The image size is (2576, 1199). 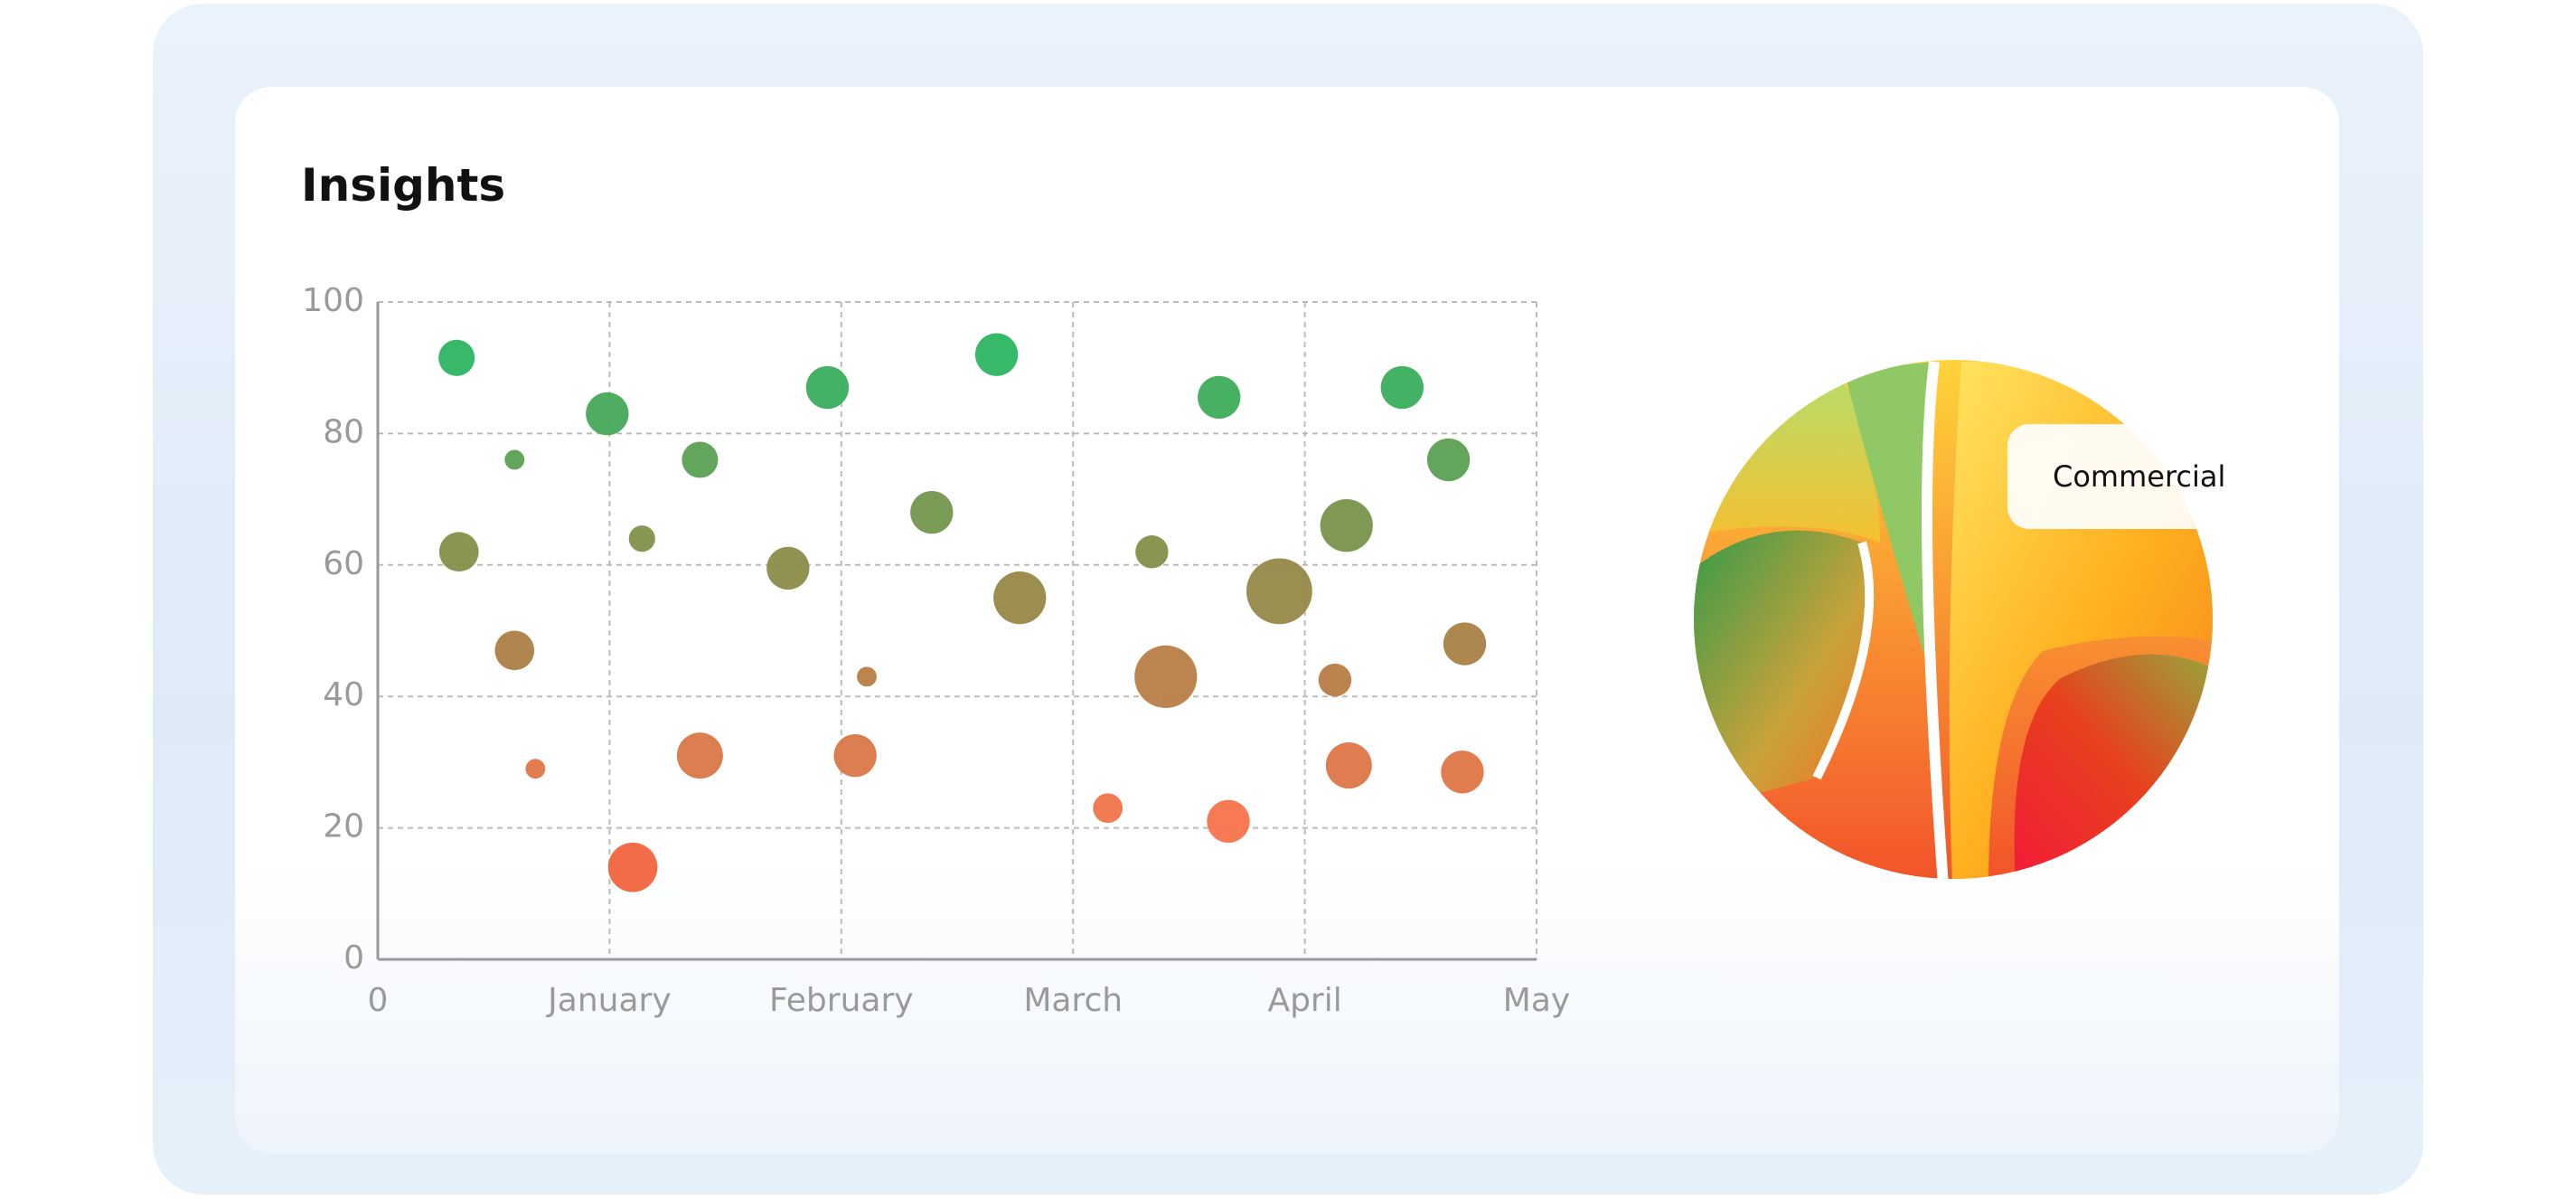 What do you see at coordinates (1304, 1000) in the screenshot?
I see `x-tick-label: April` at bounding box center [1304, 1000].